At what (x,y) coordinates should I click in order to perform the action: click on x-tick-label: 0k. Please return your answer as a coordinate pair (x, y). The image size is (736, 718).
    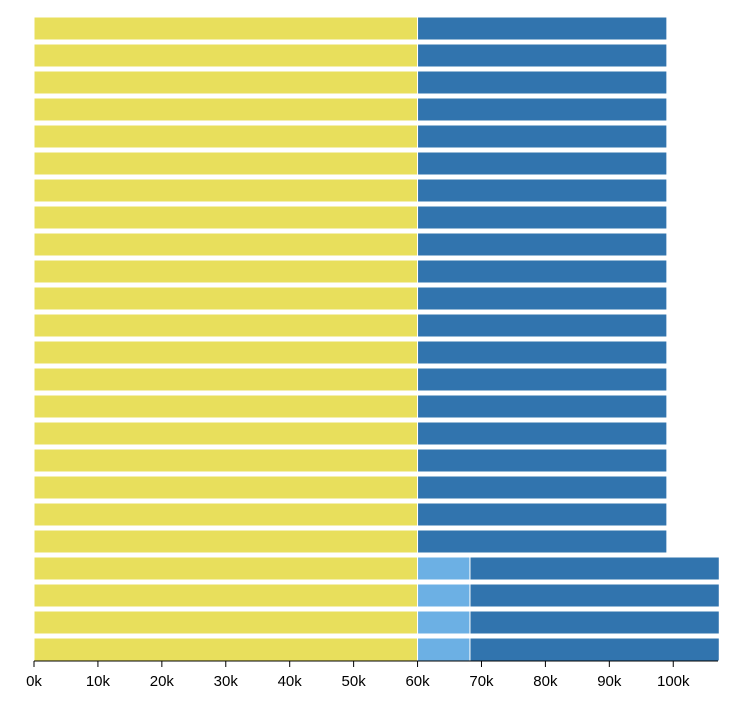
    Looking at the image, I should click on (34, 681).